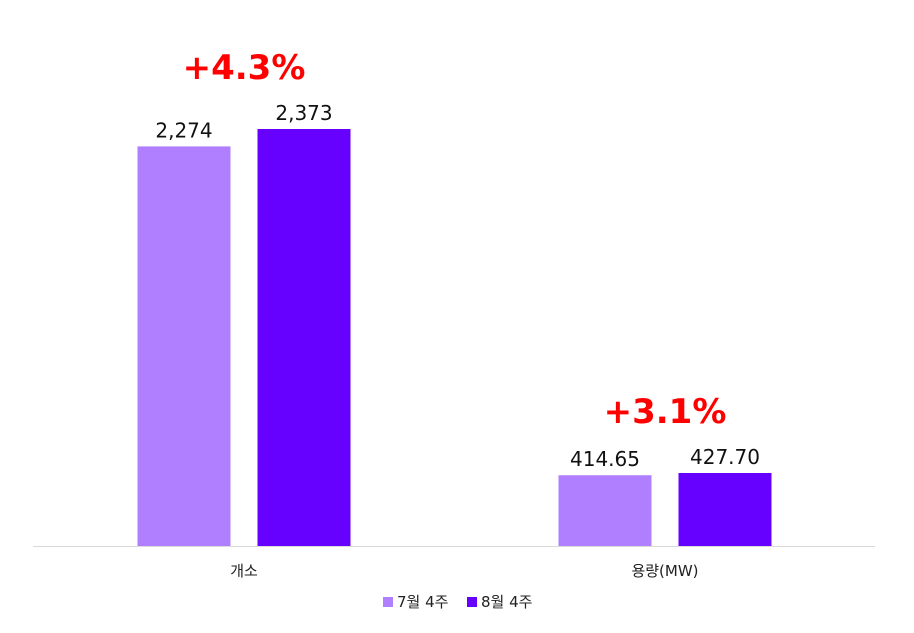 This screenshot has height=633, width=914. Describe the element at coordinates (664, 571) in the screenshot. I see `category-label-2: 용량(MW)` at that location.